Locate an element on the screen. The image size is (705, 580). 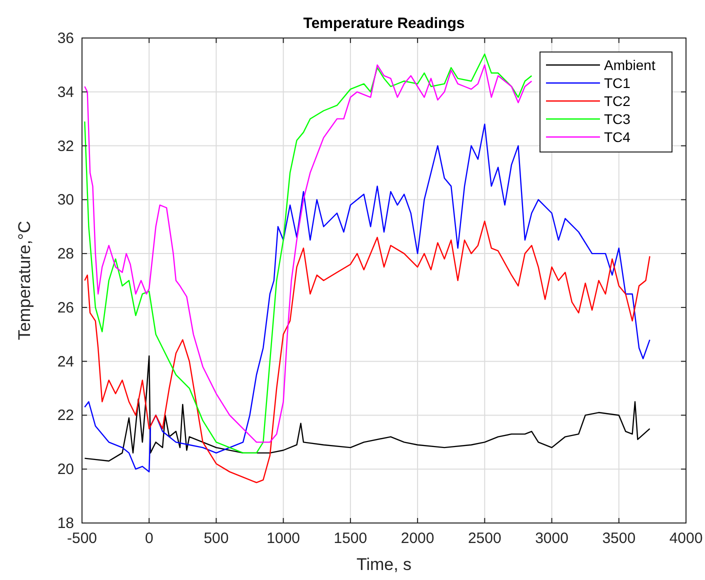
x-tick-label: 500 is located at coordinates (216, 538).